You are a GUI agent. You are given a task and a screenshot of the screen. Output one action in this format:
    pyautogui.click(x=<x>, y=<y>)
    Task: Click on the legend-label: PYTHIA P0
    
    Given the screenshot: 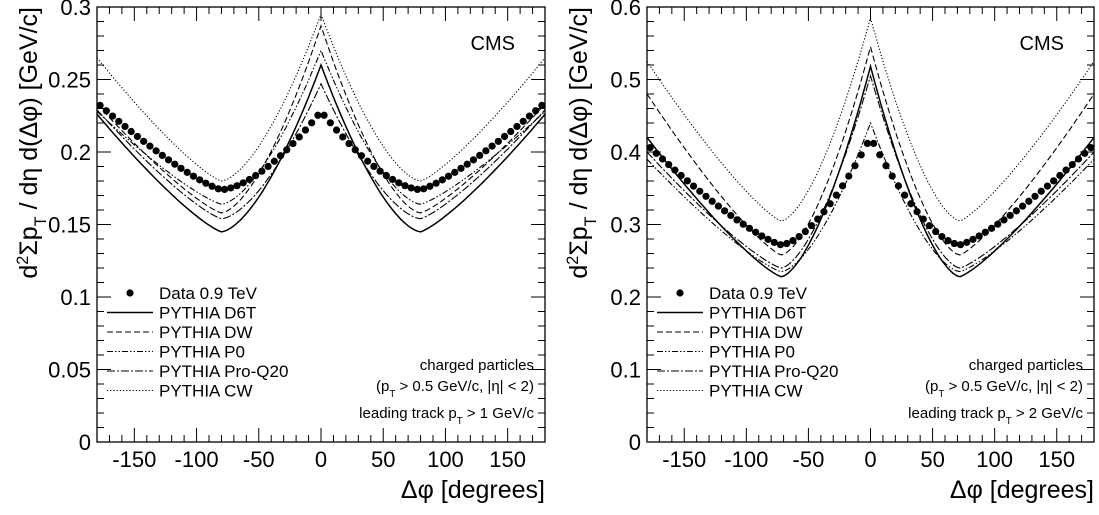 What is the action you would take?
    pyautogui.click(x=202, y=352)
    